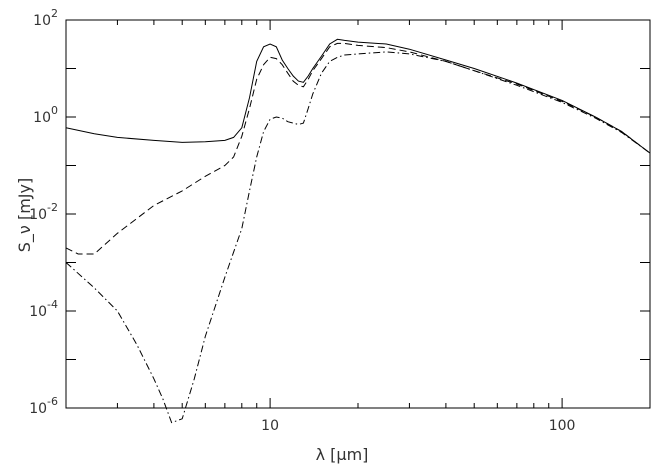 This screenshot has height=470, width=656. Describe the element at coordinates (45, 115) in the screenshot. I see `y-tick-label: 10⁰` at that location.